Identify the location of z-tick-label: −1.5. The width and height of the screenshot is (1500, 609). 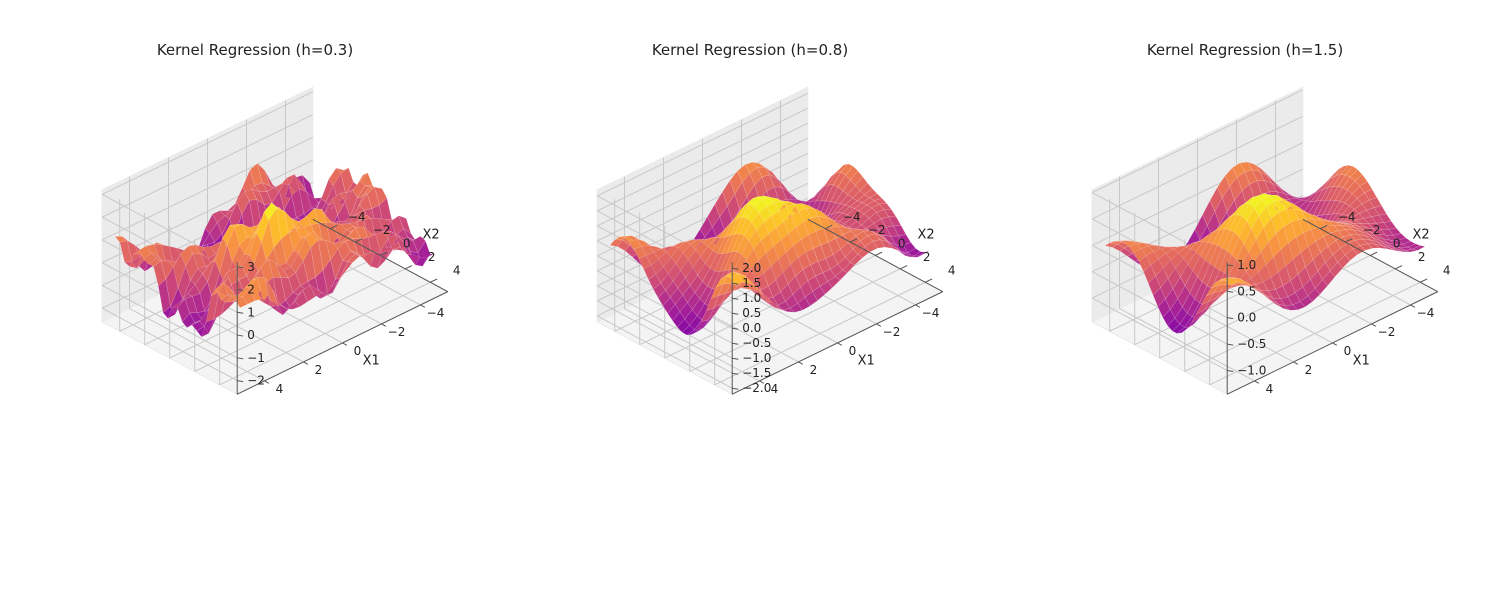
(756, 373).